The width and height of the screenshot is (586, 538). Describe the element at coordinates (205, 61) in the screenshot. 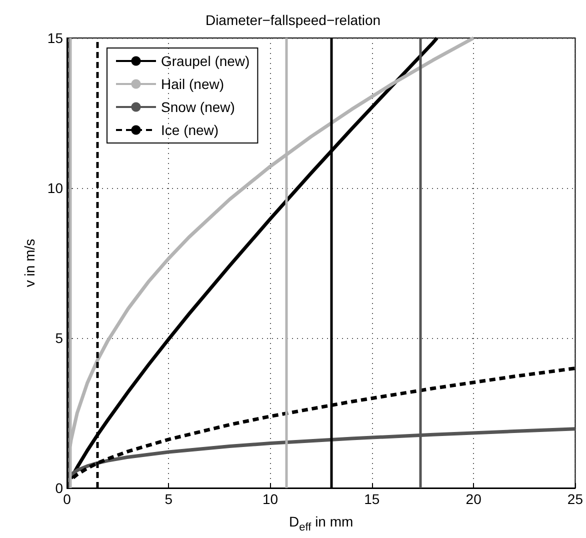

I see `legend-label: Graupel (new)` at that location.